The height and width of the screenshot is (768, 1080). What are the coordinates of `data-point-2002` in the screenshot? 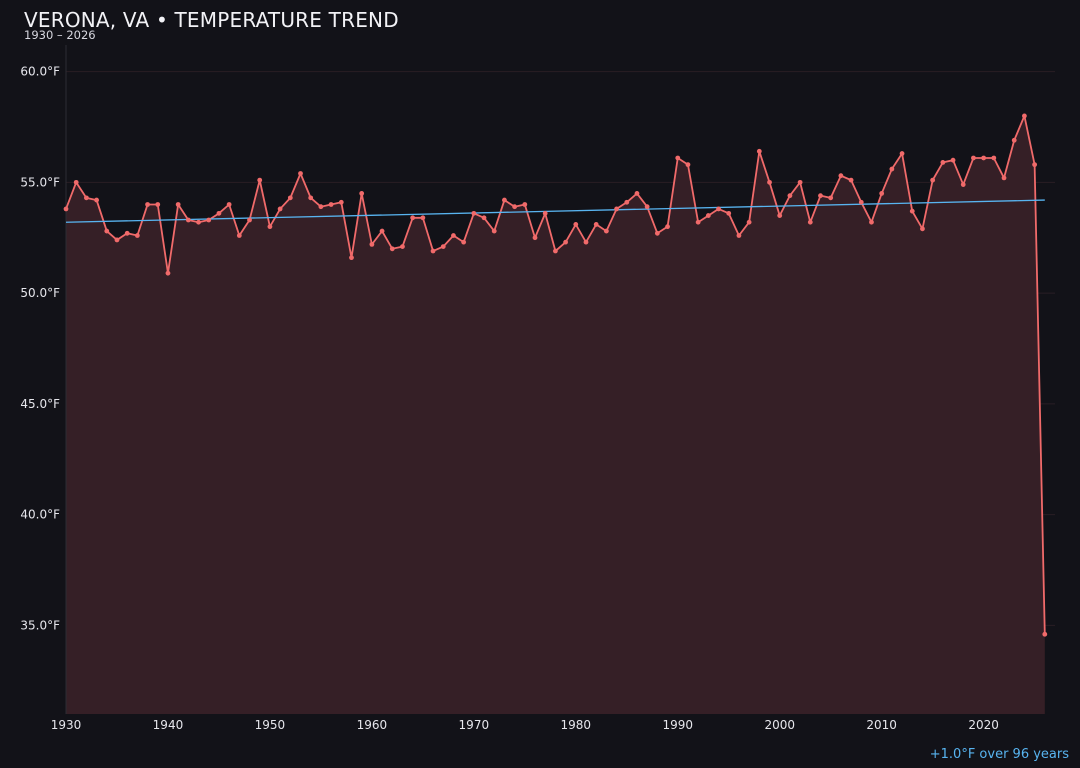 It's located at (800, 182).